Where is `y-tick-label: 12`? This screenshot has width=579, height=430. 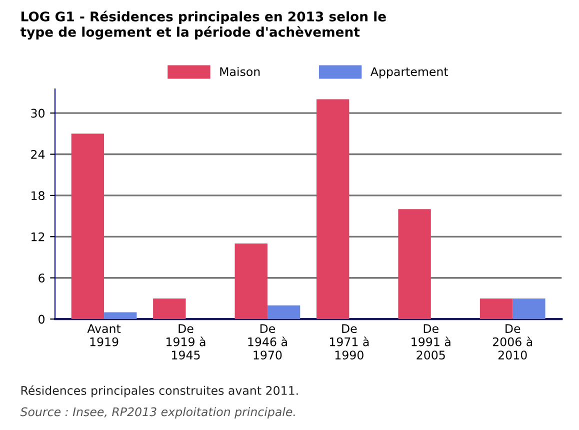
y-tick-label: 12 is located at coordinates (38, 237).